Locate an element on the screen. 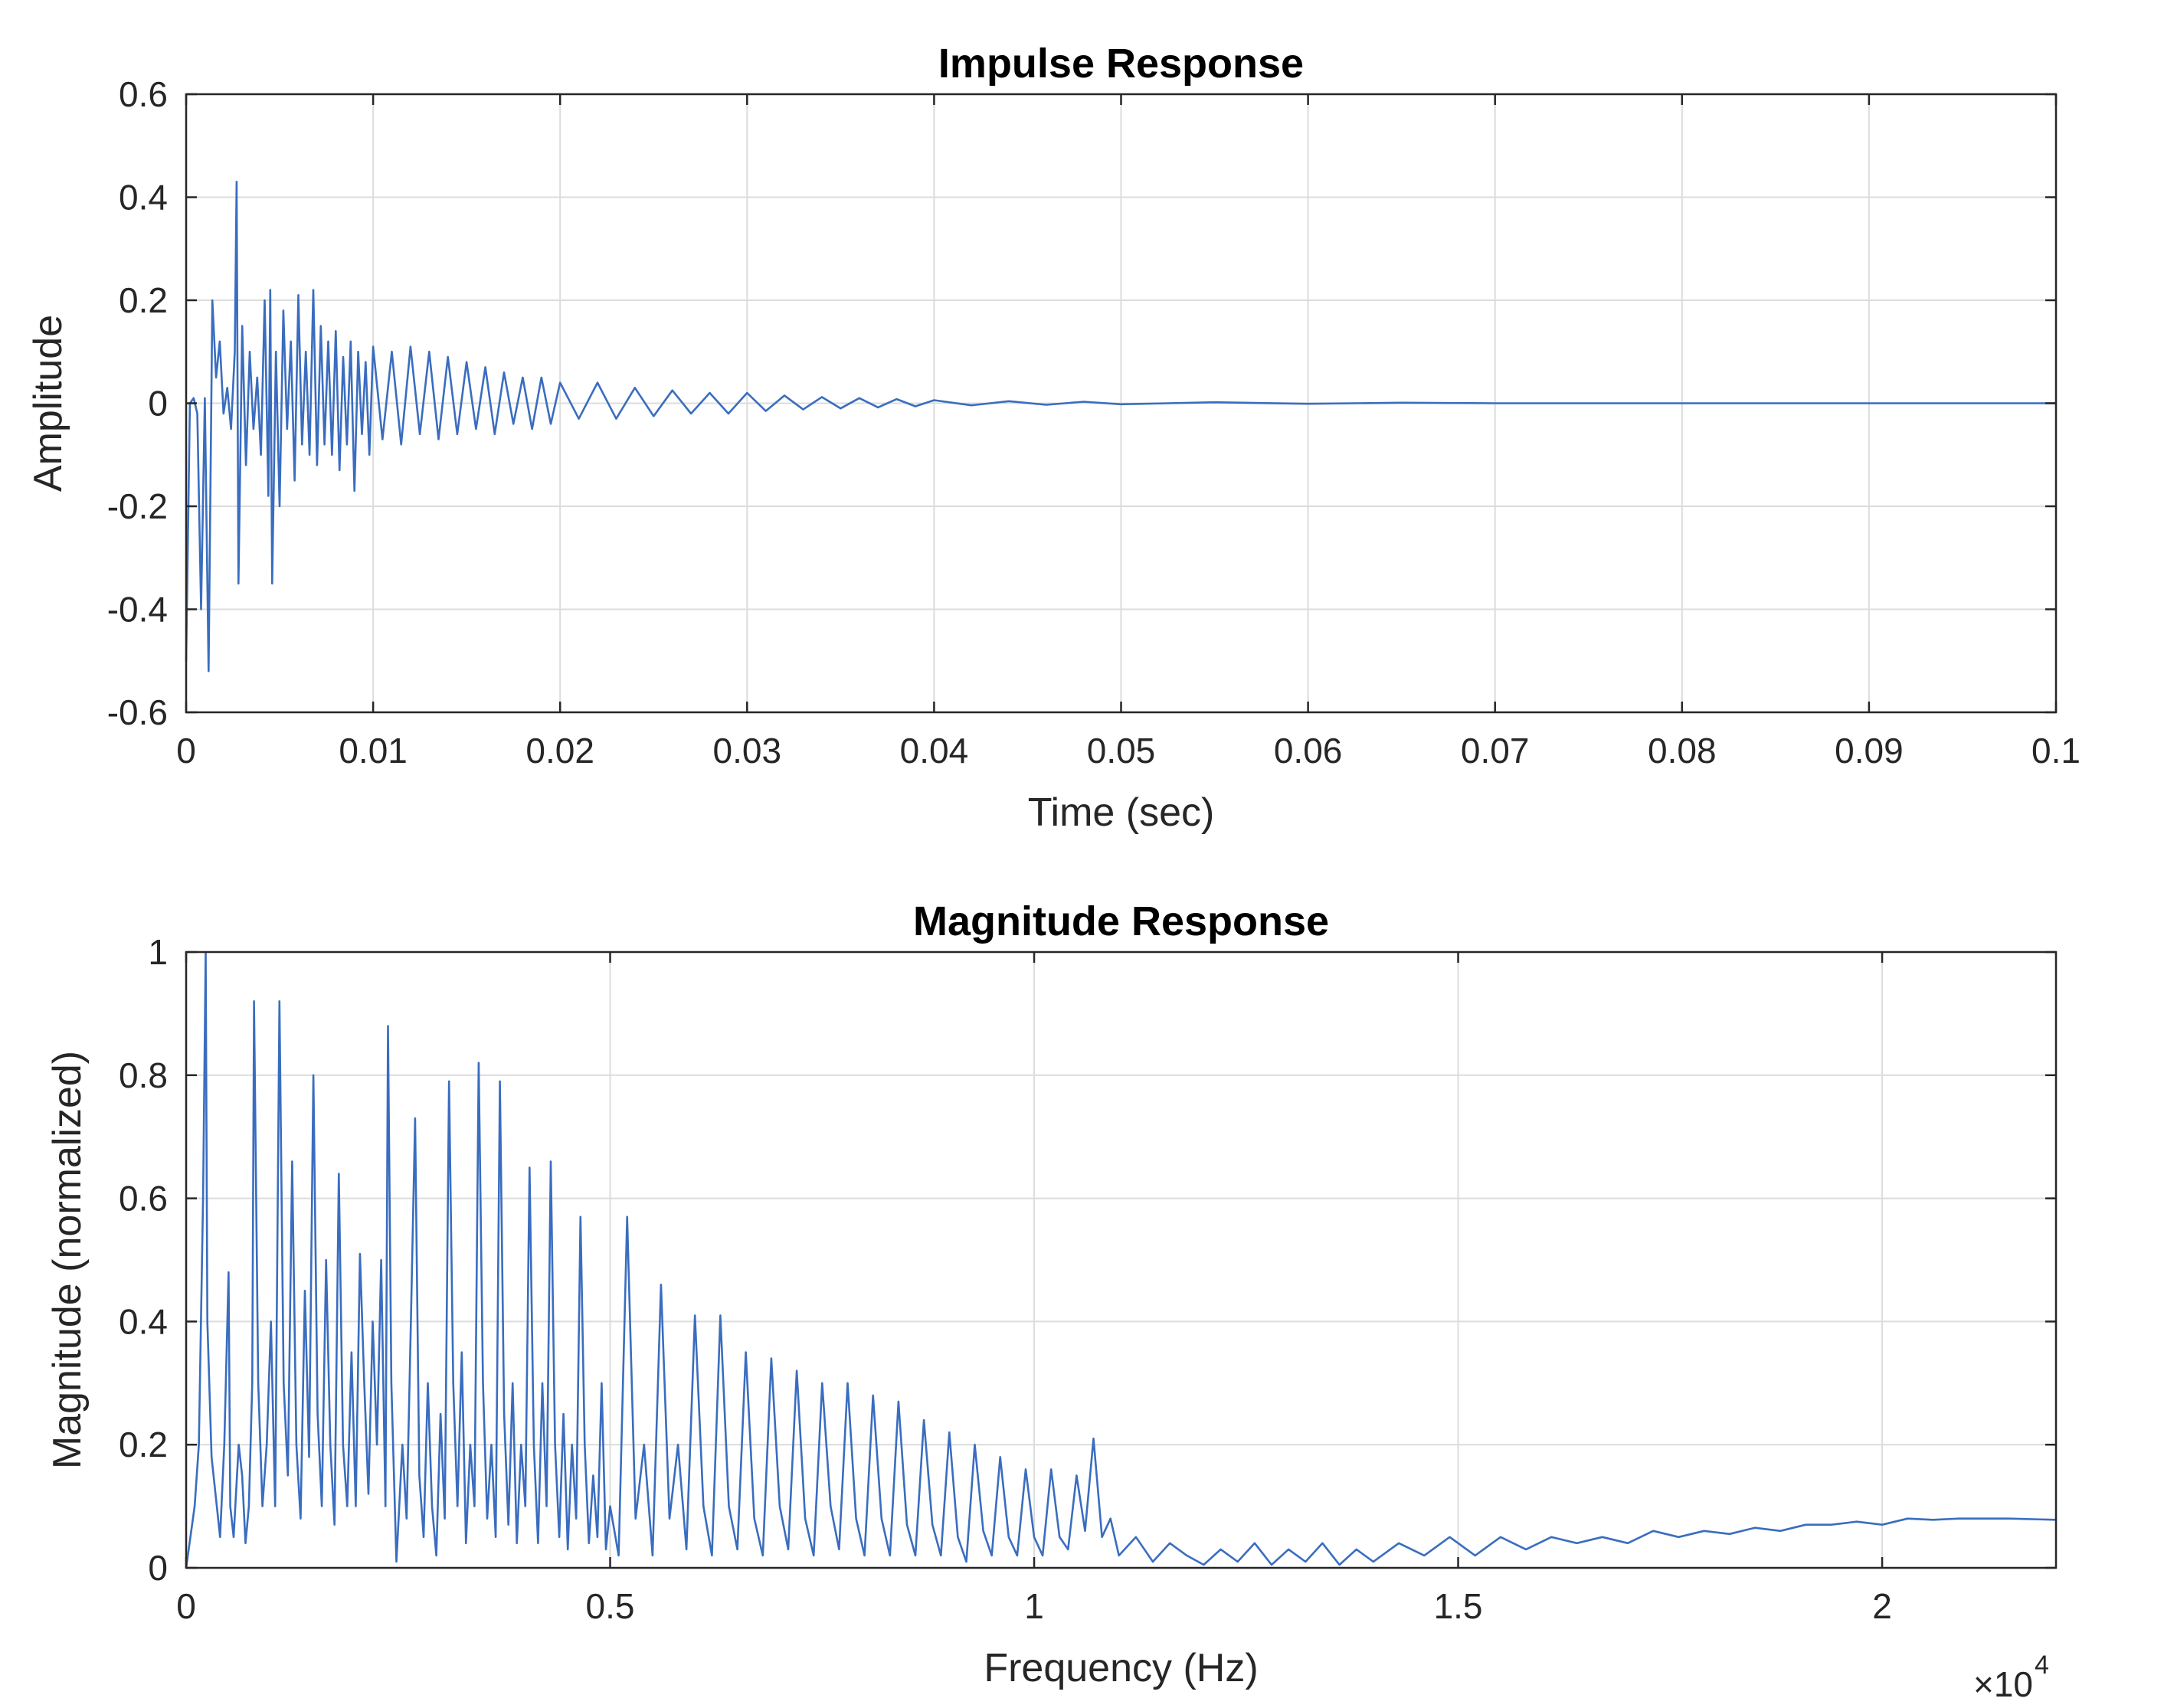 Image resolution: width=2164 pixels, height=1708 pixels. x-tick-label: 0.02 is located at coordinates (559, 751).